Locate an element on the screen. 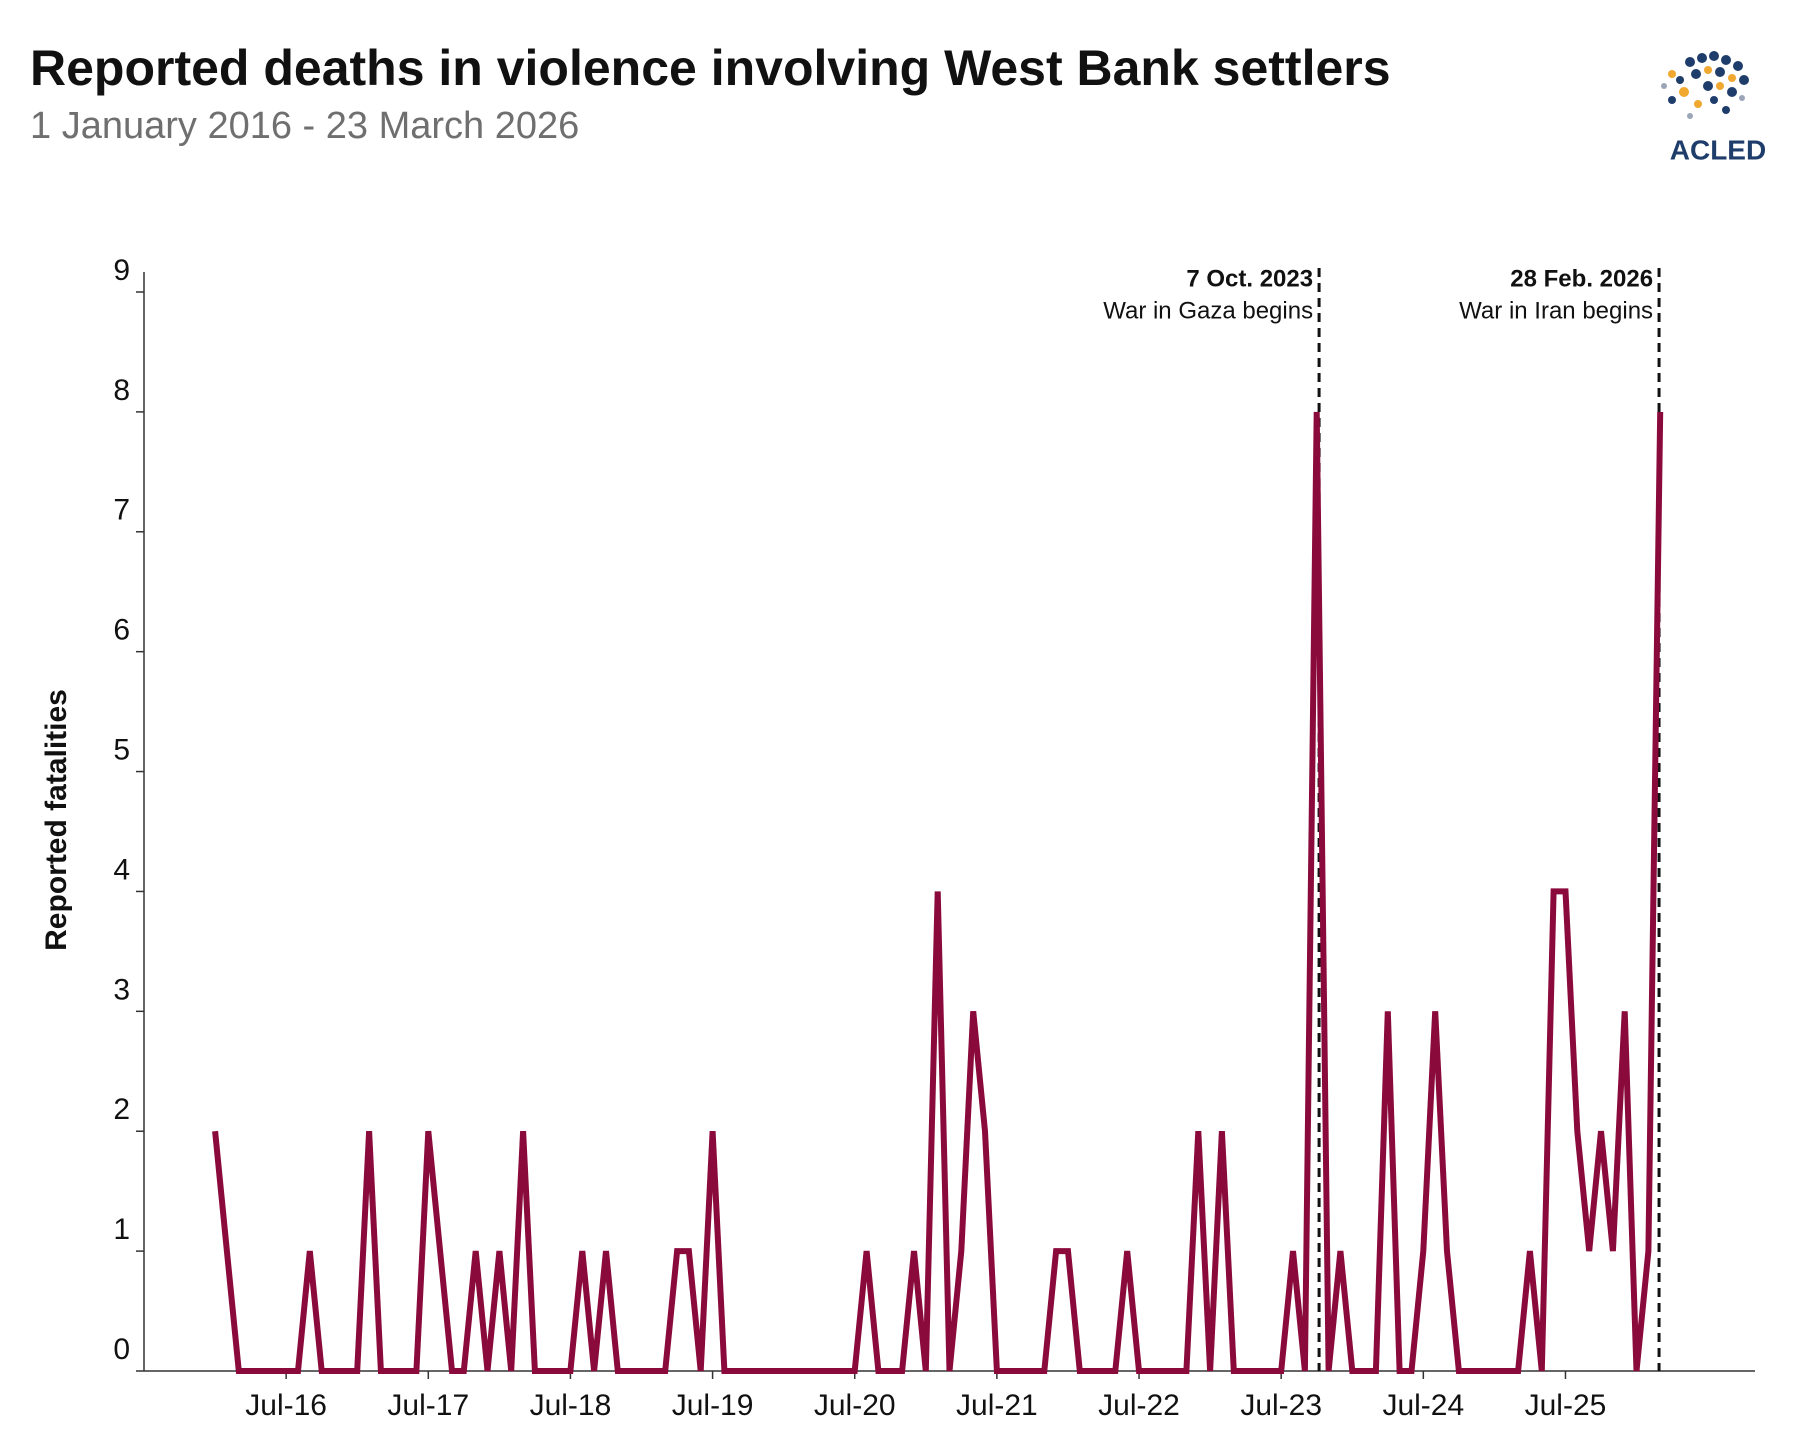 Image resolution: width=1800 pixels, height=1440 pixels. y-tick-label: 0 is located at coordinates (121, 1349).